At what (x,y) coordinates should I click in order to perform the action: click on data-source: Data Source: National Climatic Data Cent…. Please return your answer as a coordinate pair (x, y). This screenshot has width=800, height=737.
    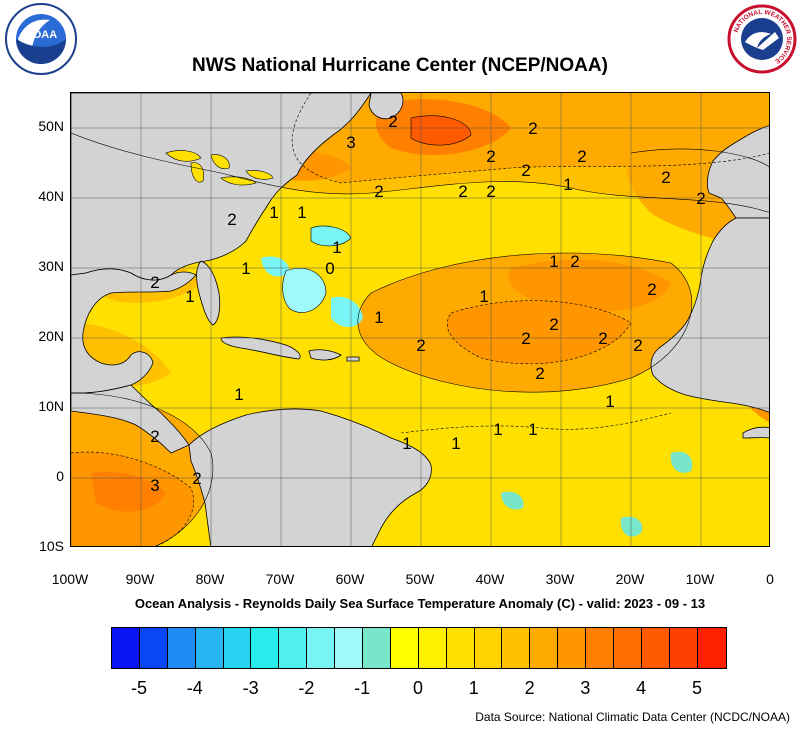
    Looking at the image, I should click on (632, 717).